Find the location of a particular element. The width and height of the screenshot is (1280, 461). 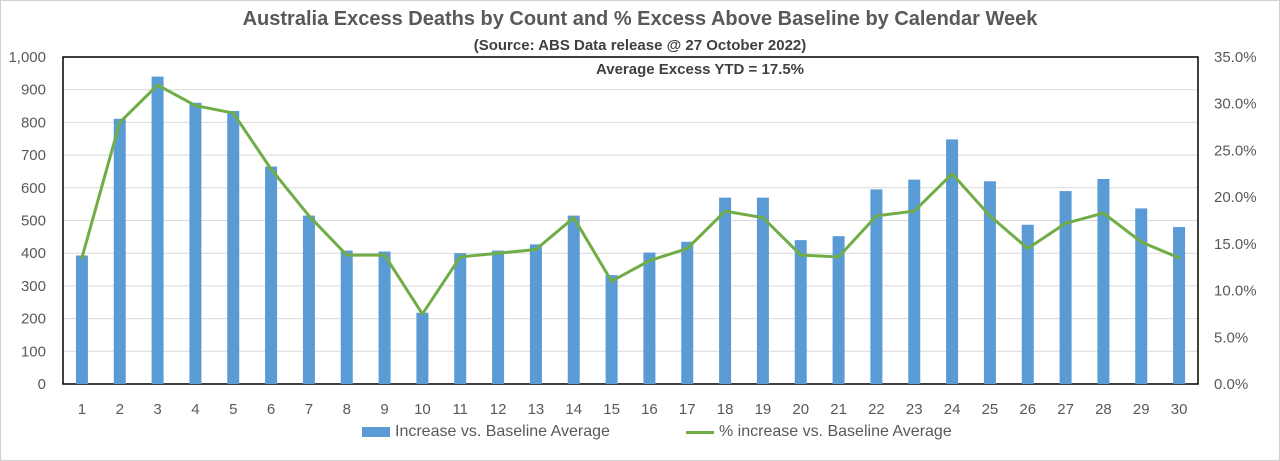

x-tick-label: 4 is located at coordinates (195, 409).